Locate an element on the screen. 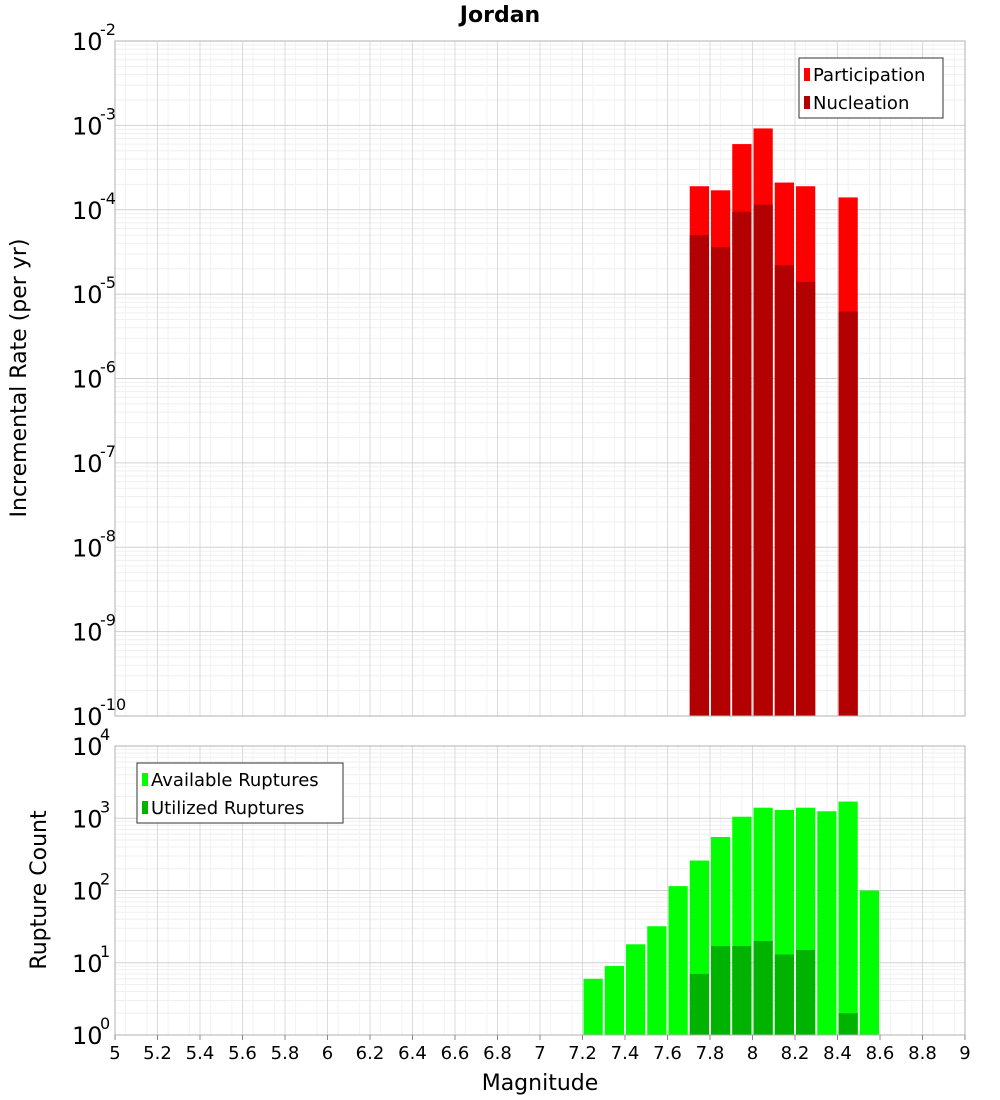 The width and height of the screenshot is (1000, 1100). x-axis-label: Magnitude is located at coordinates (540, 1083).